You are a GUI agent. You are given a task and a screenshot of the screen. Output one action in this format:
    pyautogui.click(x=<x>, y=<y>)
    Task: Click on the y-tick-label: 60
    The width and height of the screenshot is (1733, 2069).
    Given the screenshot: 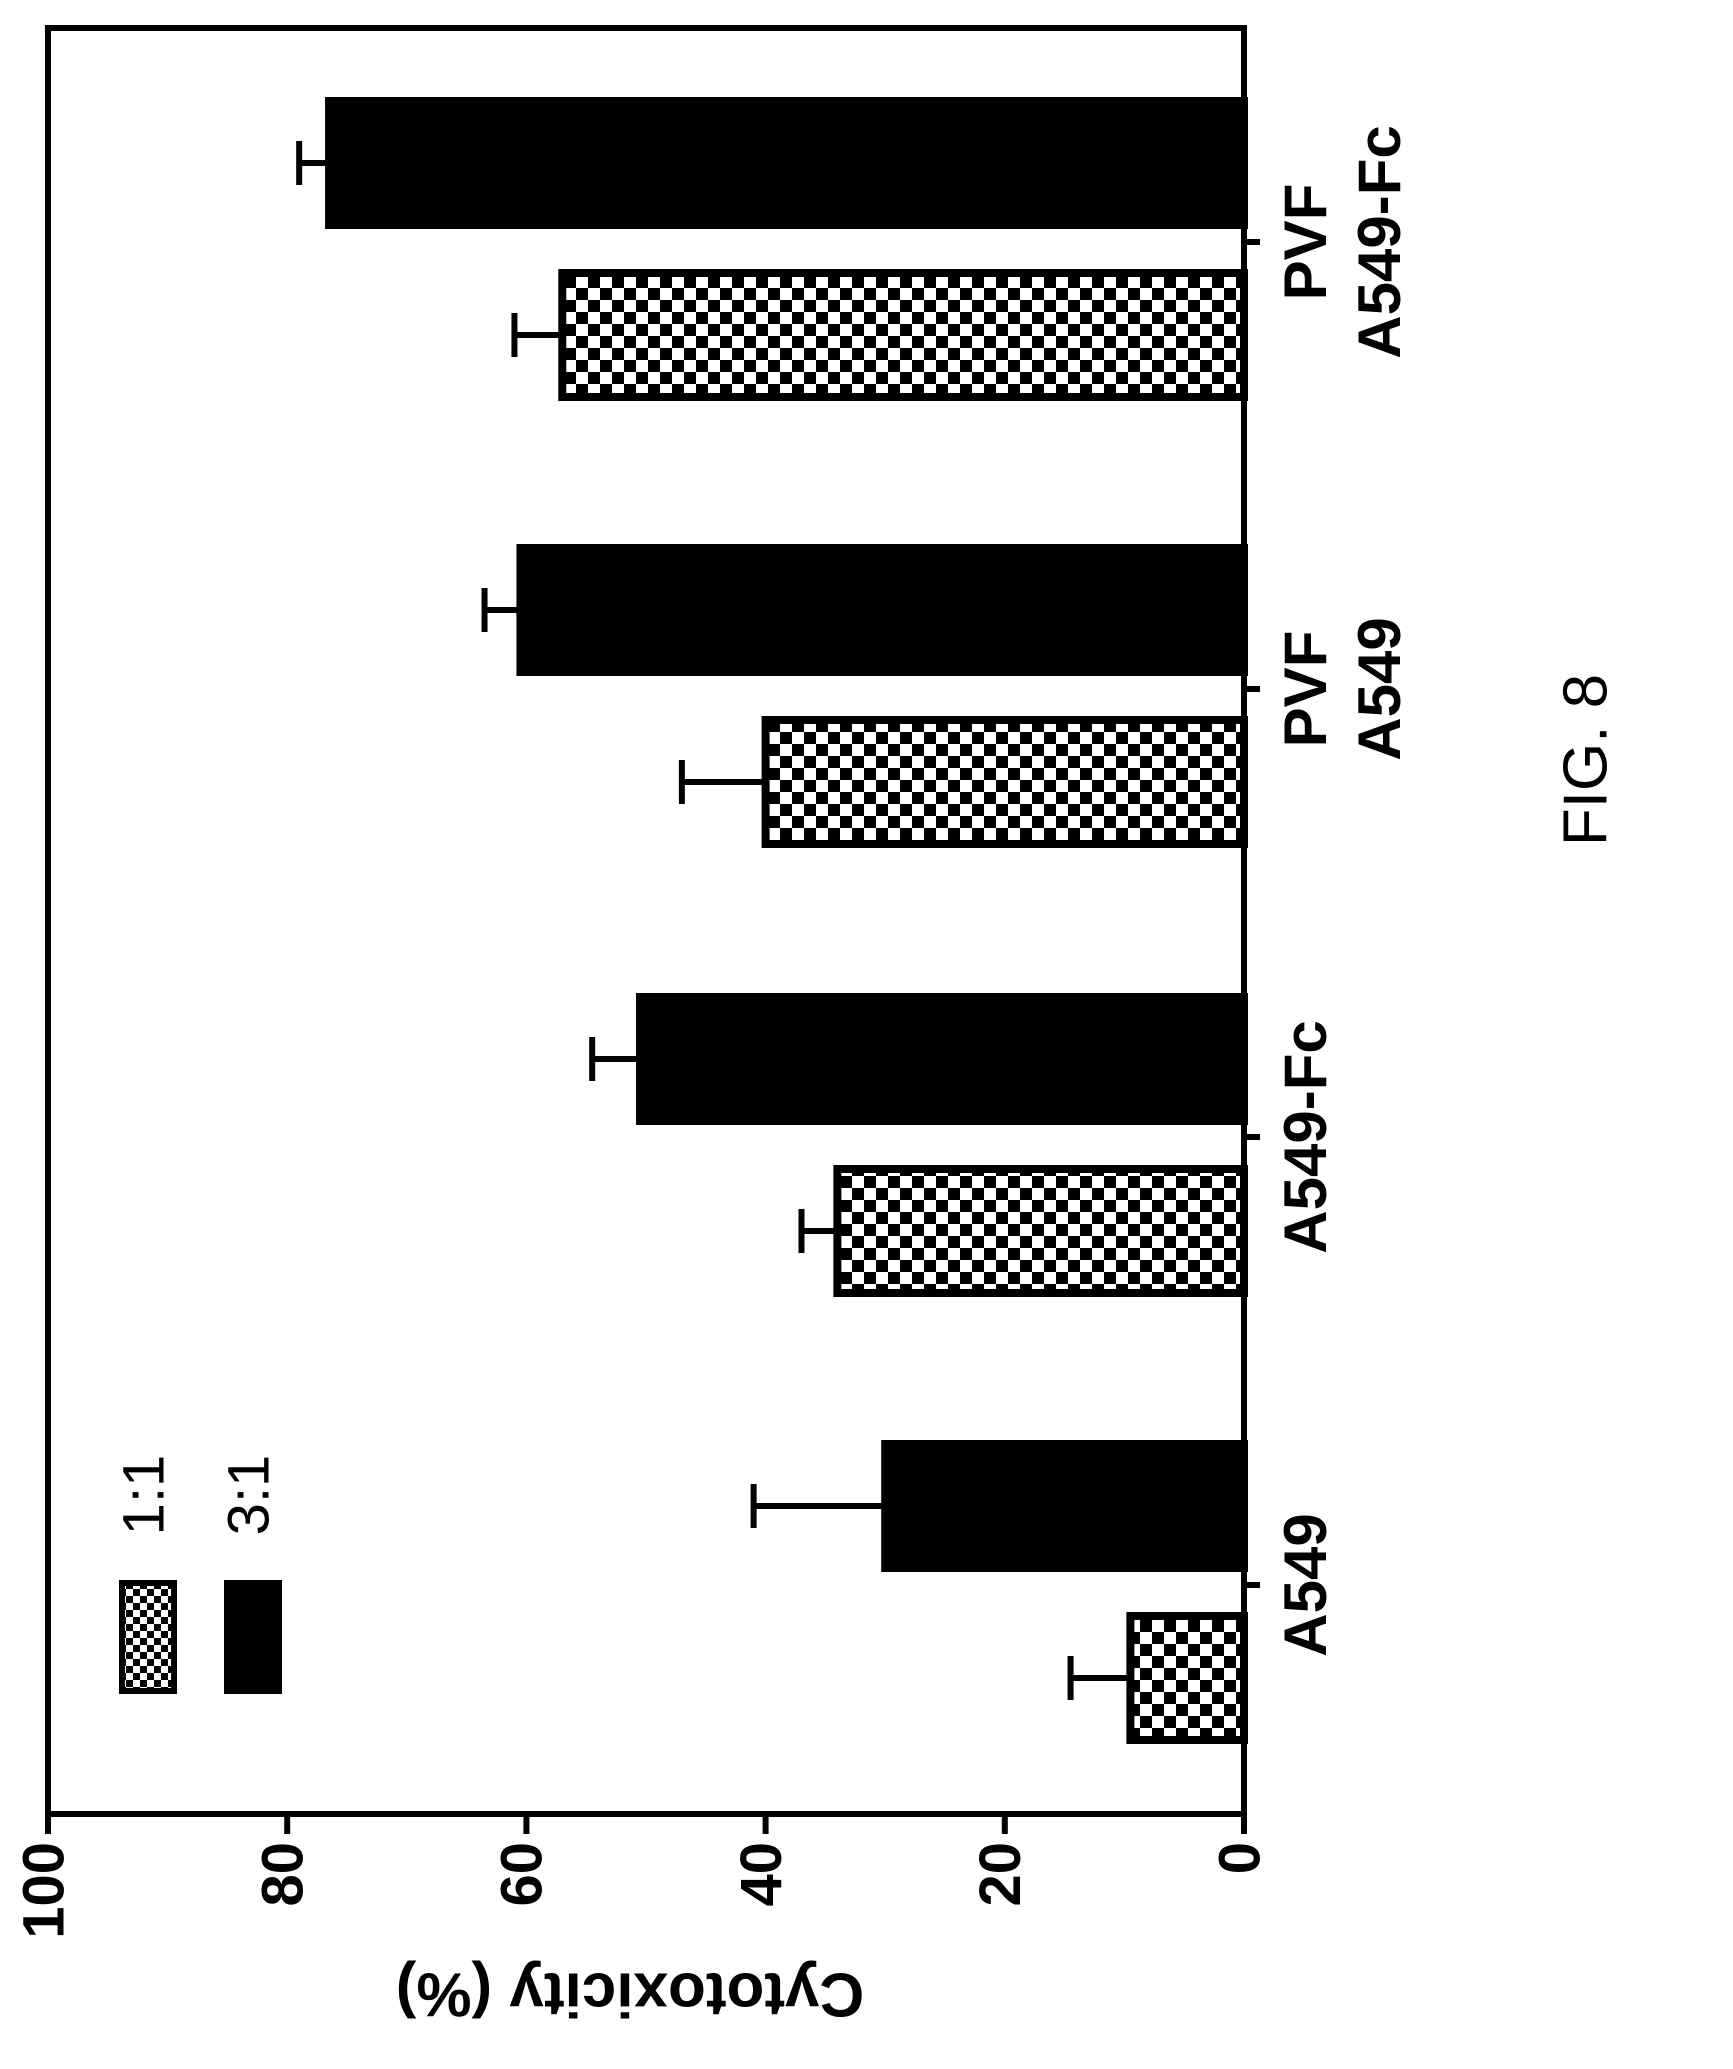 What is the action you would take?
    pyautogui.click(x=522, y=1874)
    